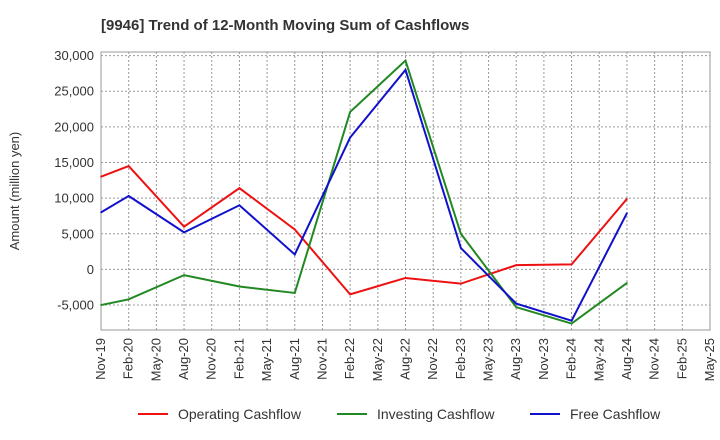  Describe the element at coordinates (211, 359) in the screenshot. I see `x-tick-label: Nov-20` at that location.